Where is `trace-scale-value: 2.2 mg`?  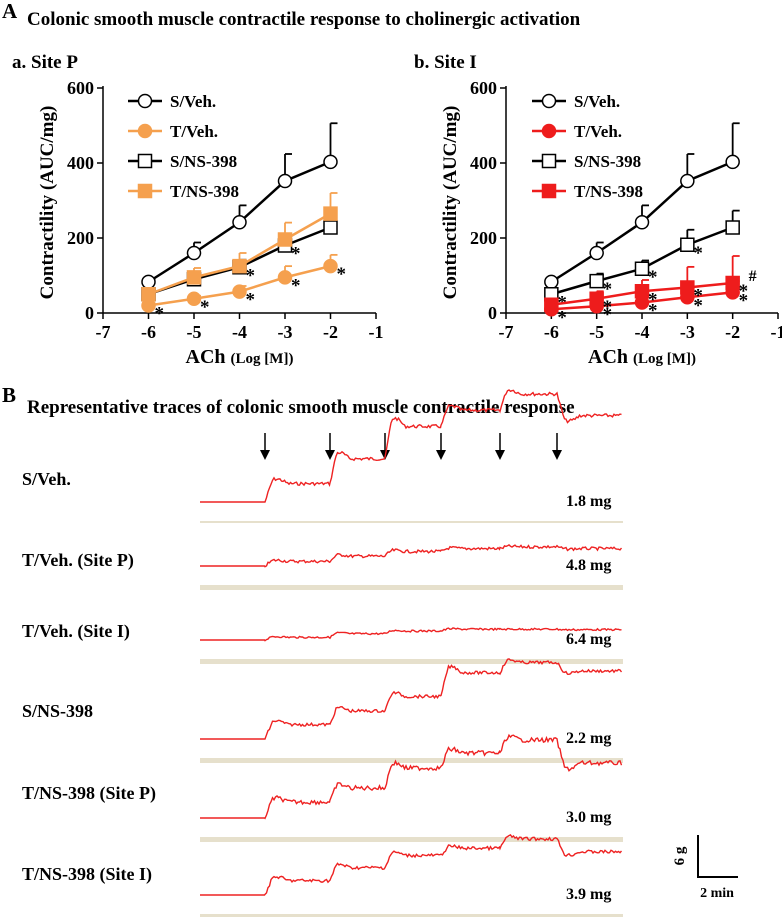 trace-scale-value: 2.2 mg is located at coordinates (588, 738).